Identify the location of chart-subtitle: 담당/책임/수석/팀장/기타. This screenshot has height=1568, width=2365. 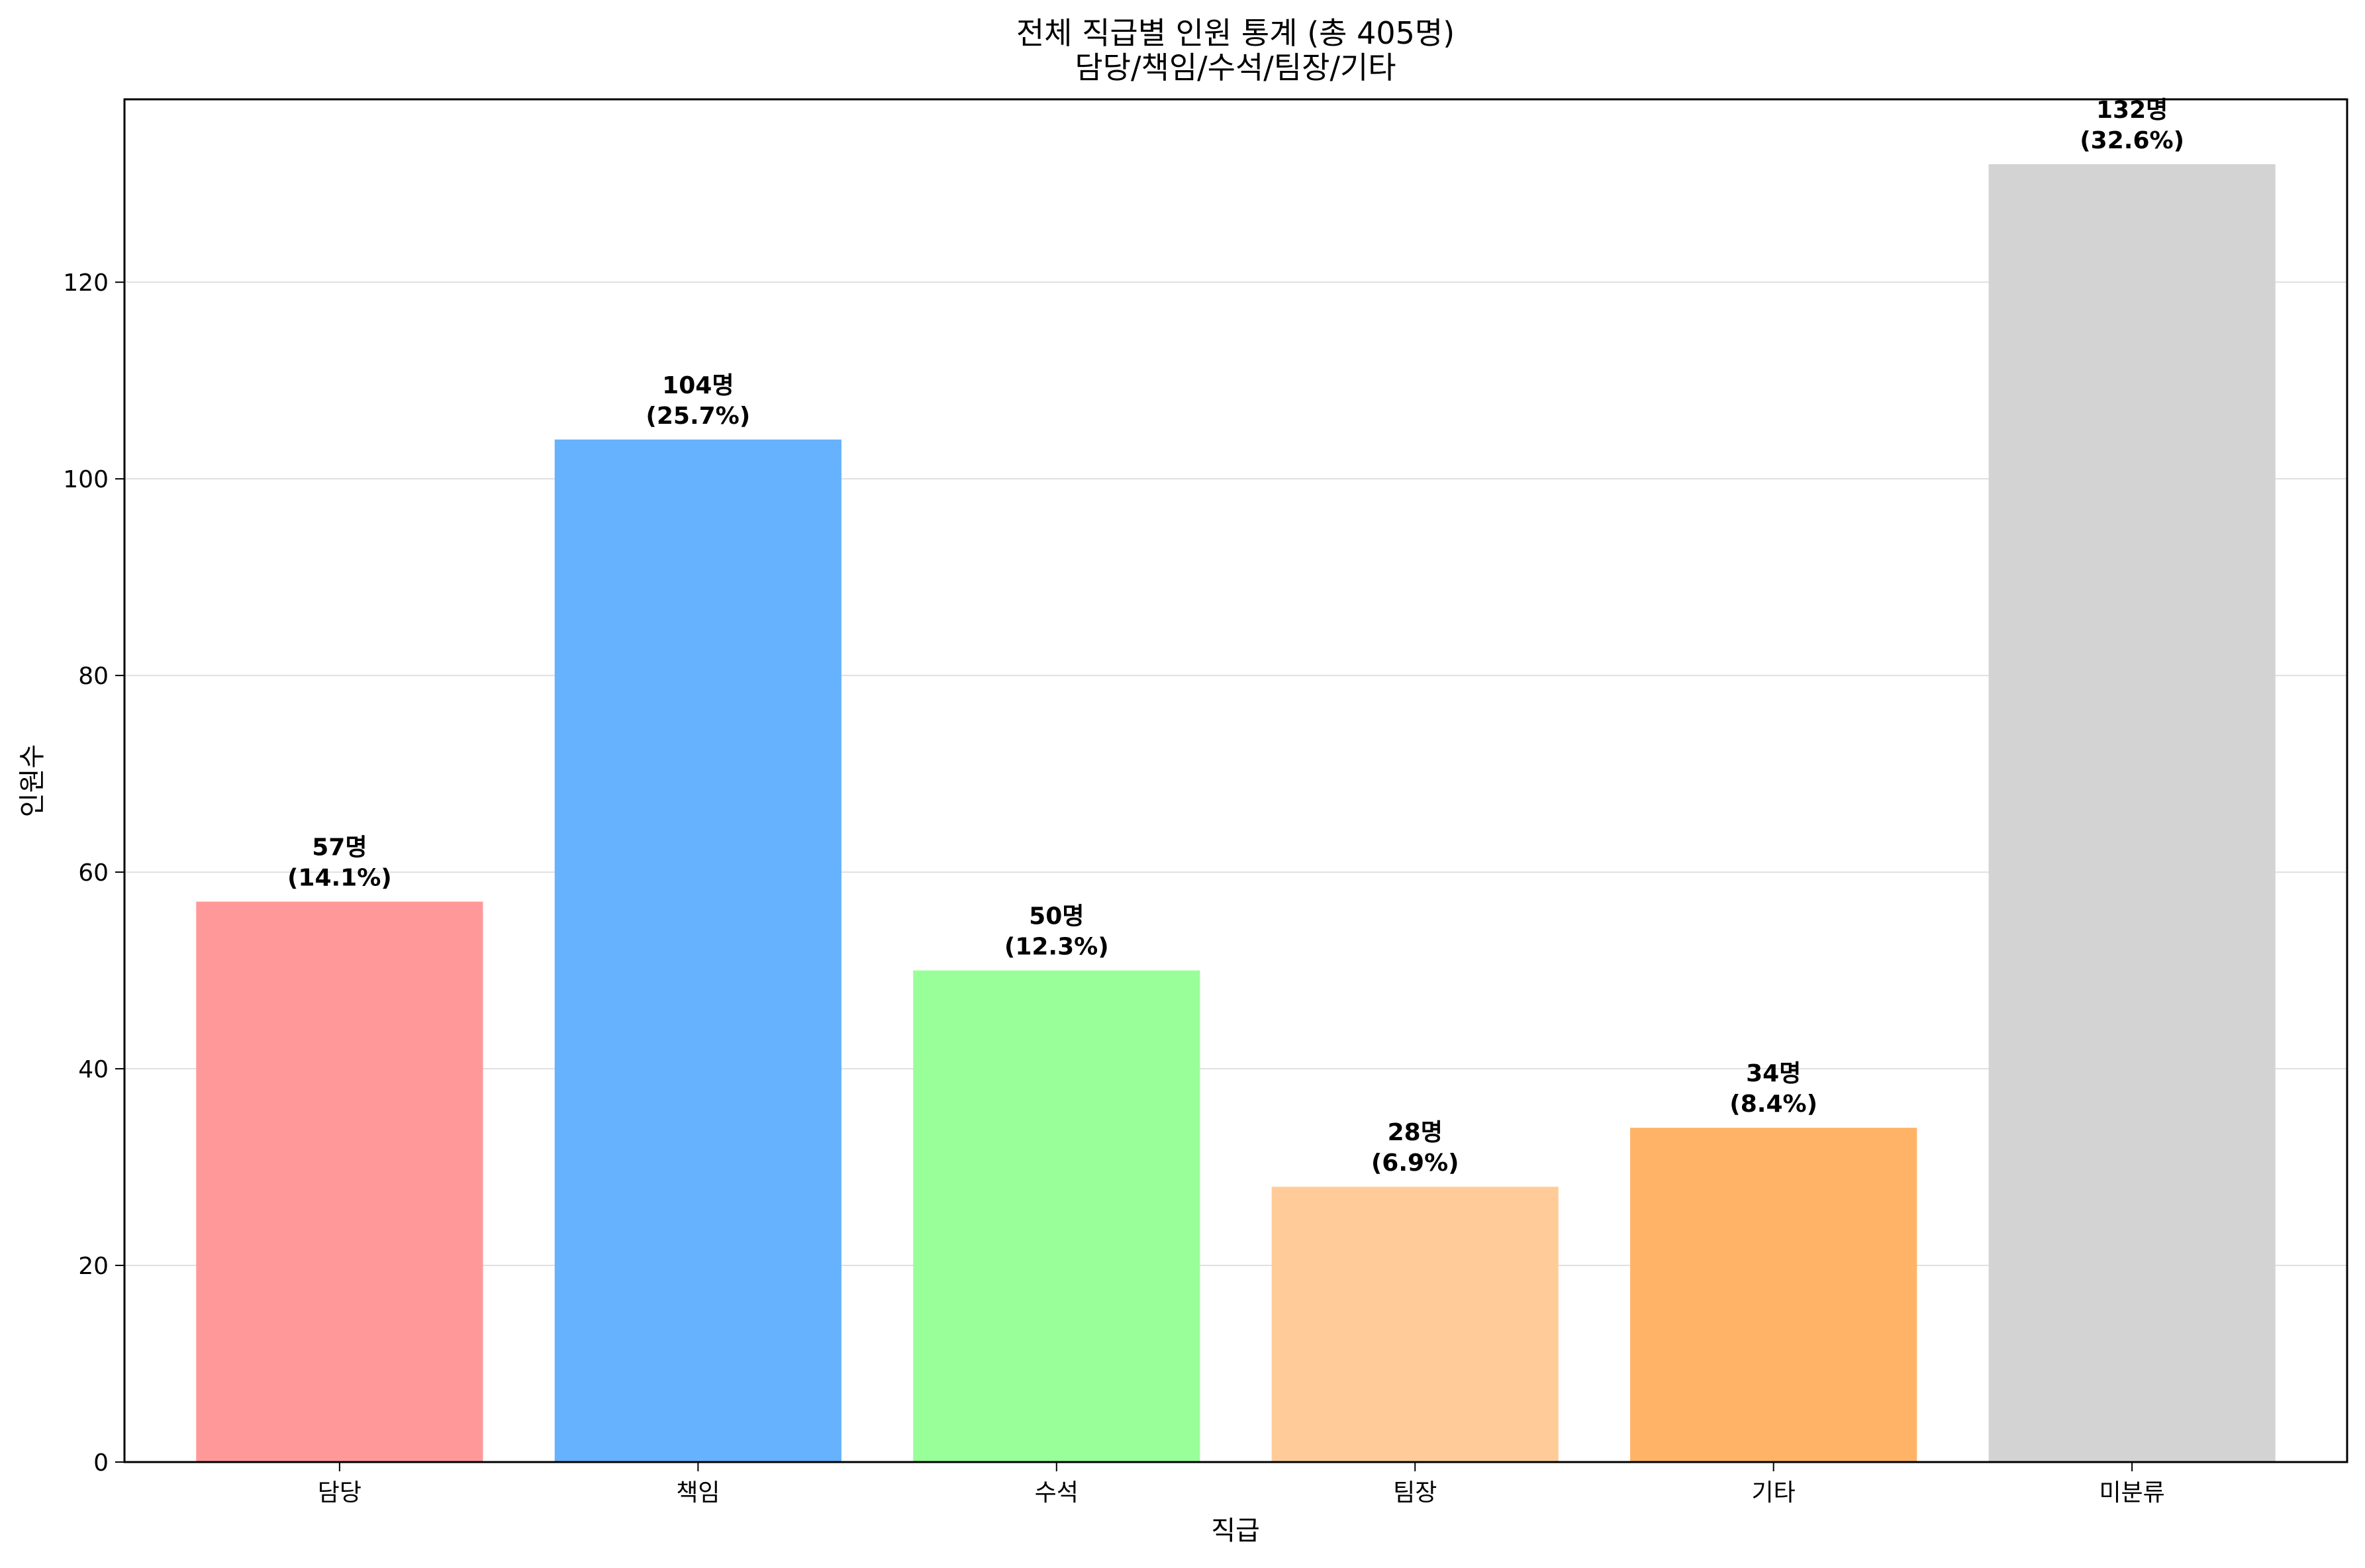
(1236, 67).